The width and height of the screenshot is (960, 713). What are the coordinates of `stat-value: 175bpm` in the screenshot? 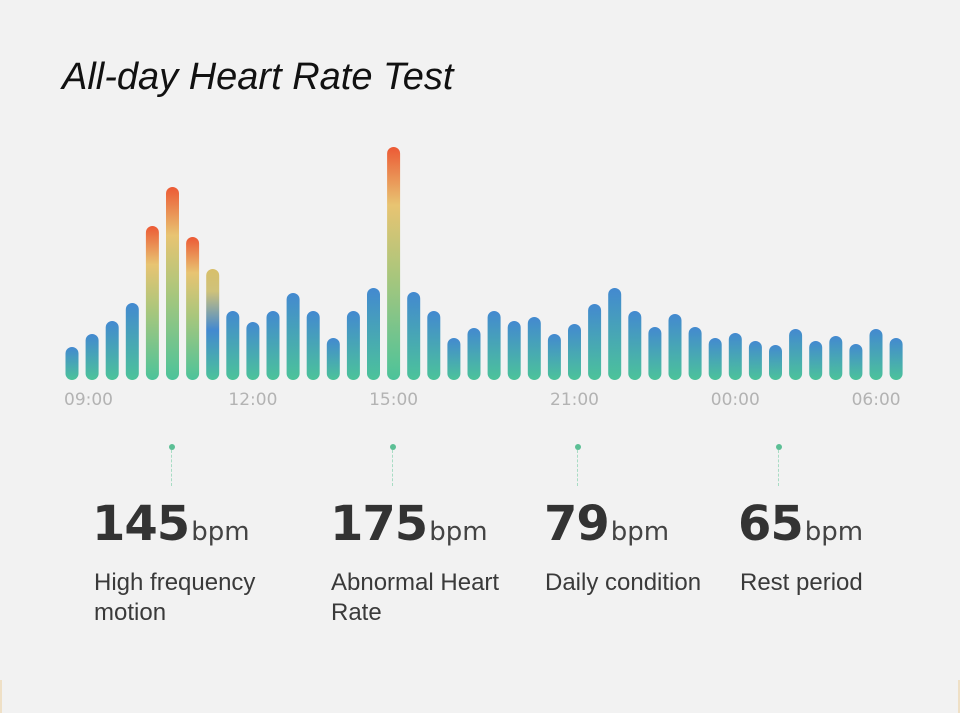 It's located at (409, 524).